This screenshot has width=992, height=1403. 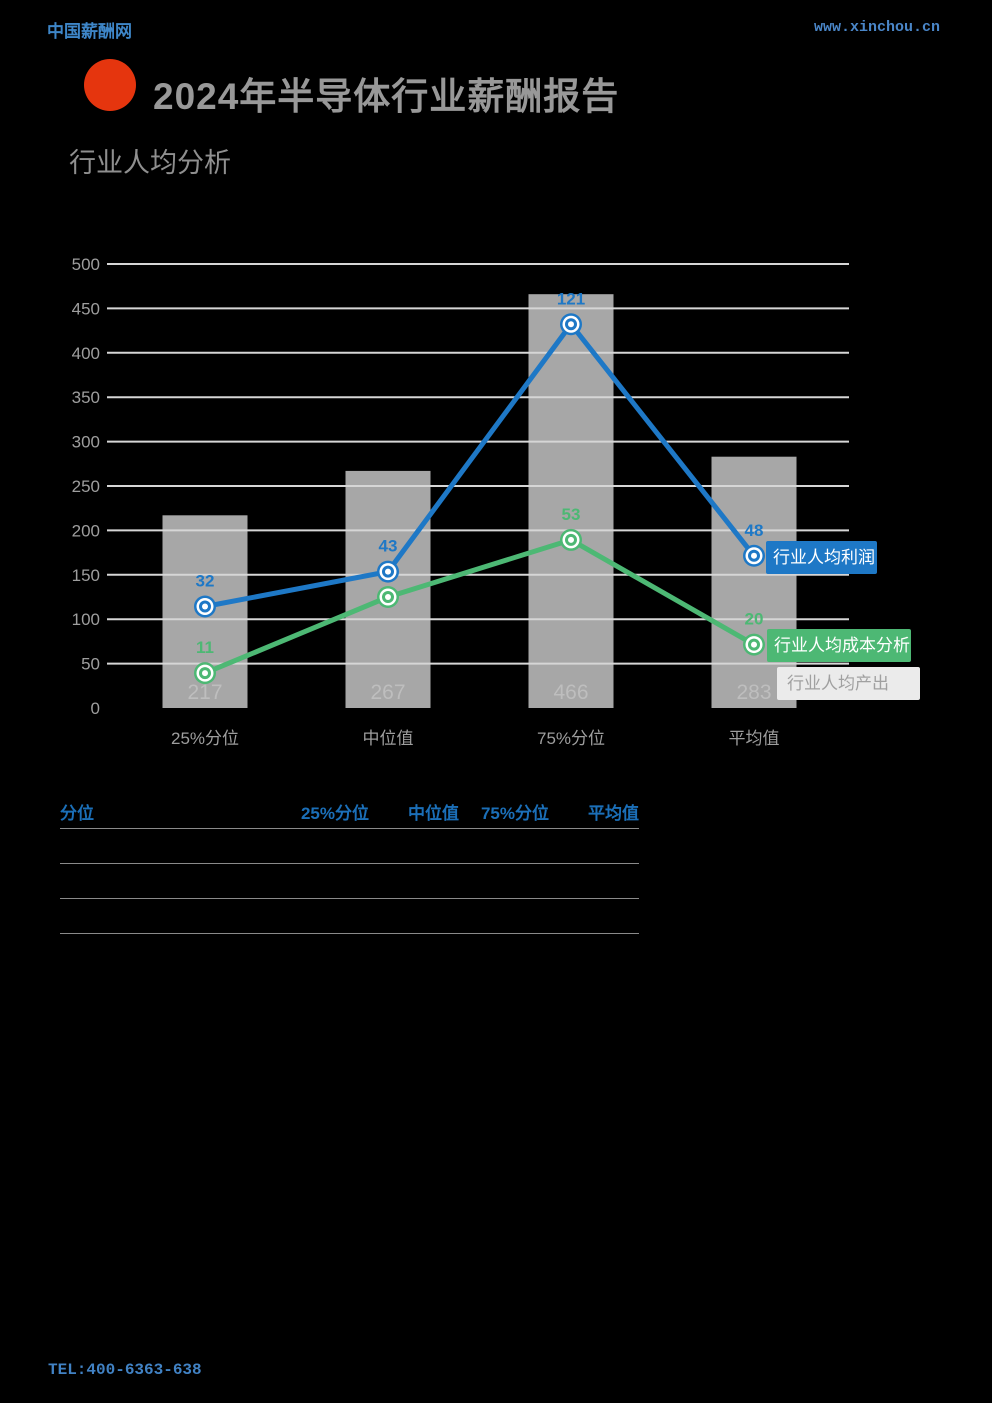 I want to click on bar-value-label: 217, so click(x=204, y=692).